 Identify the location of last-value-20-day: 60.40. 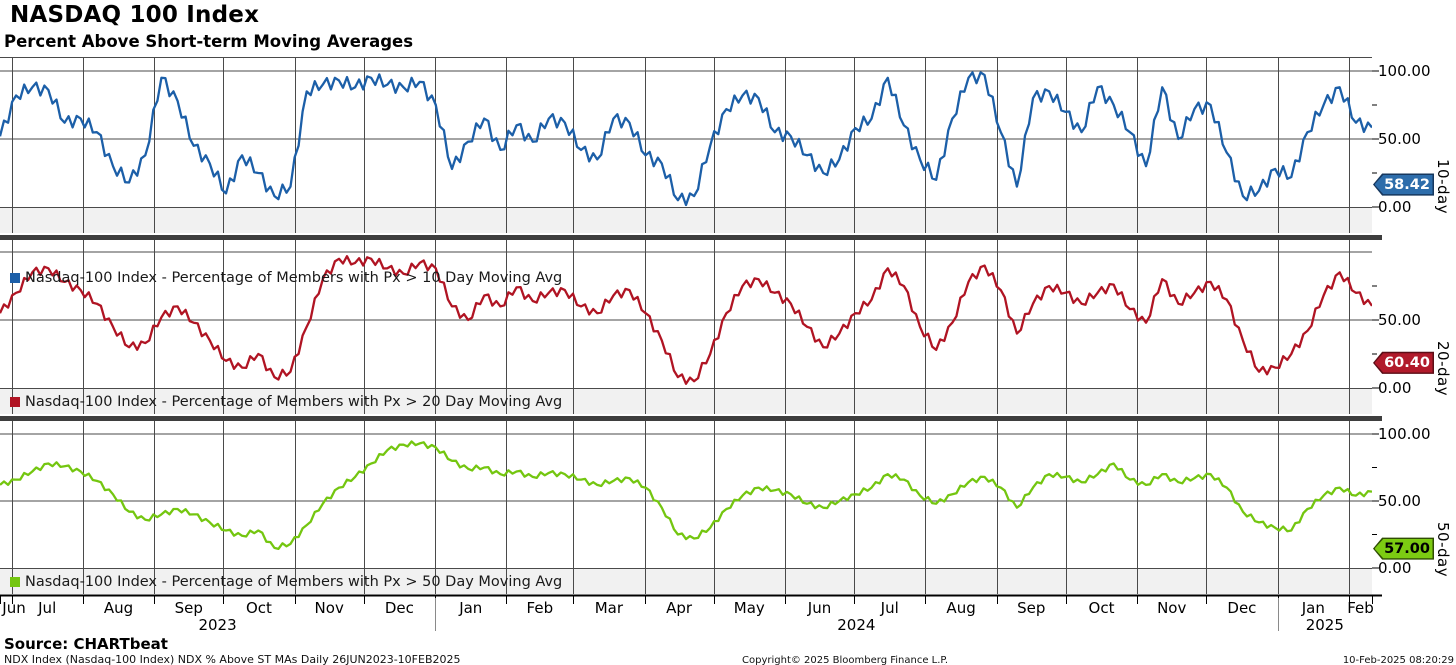
(1403, 363).